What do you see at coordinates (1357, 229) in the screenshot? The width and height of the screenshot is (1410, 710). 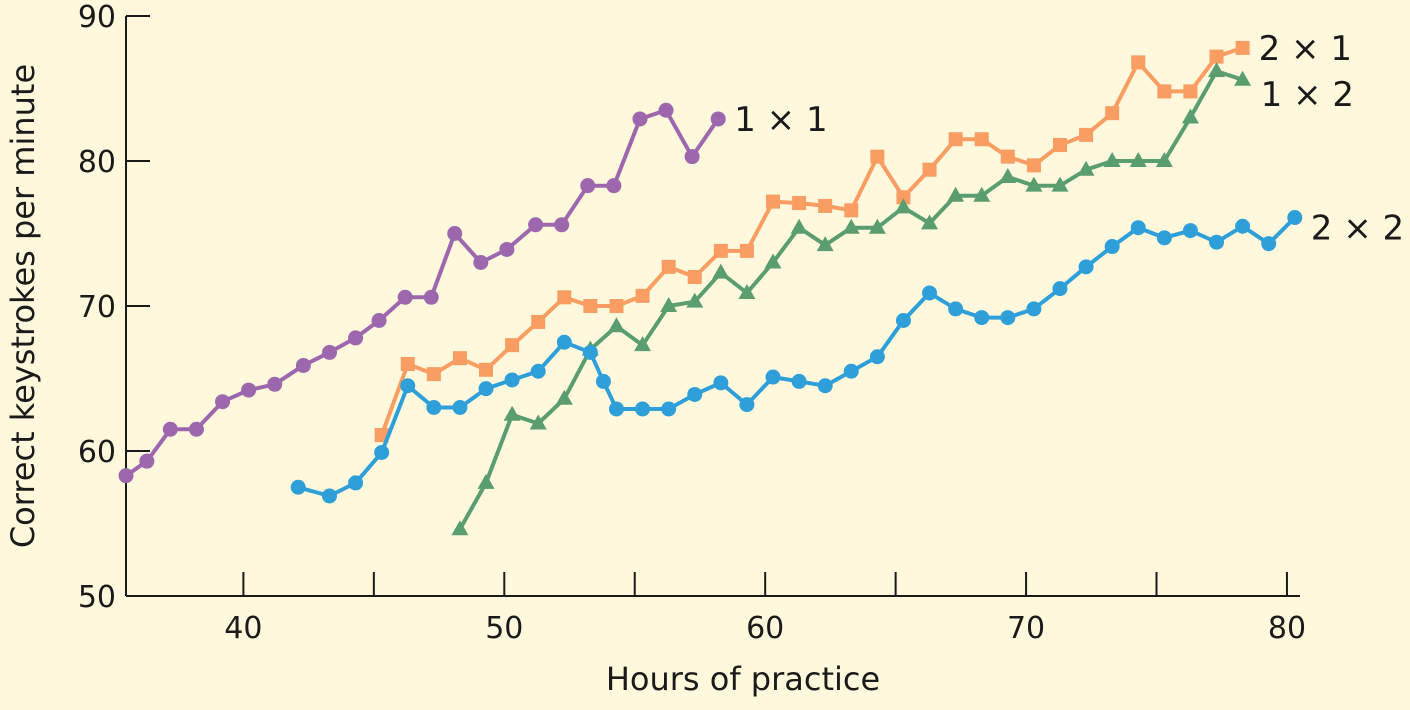 I see `series-label: 2 × 2` at bounding box center [1357, 229].